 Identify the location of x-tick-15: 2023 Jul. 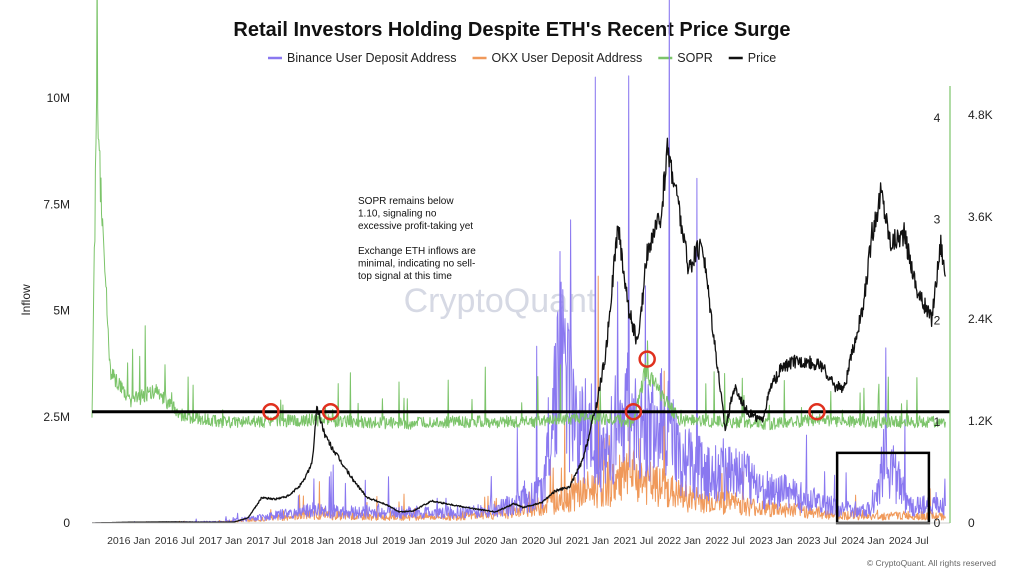
(817, 541).